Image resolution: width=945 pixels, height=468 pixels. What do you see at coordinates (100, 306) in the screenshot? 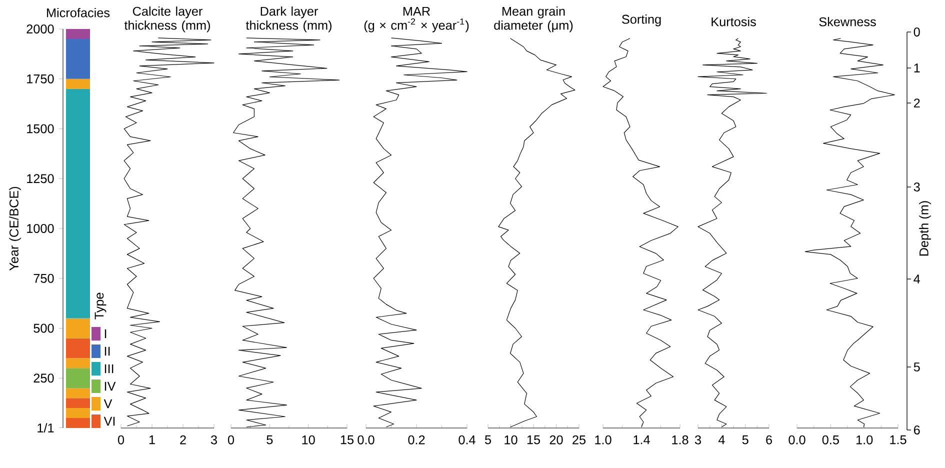
I see `legend-title: Type` at bounding box center [100, 306].